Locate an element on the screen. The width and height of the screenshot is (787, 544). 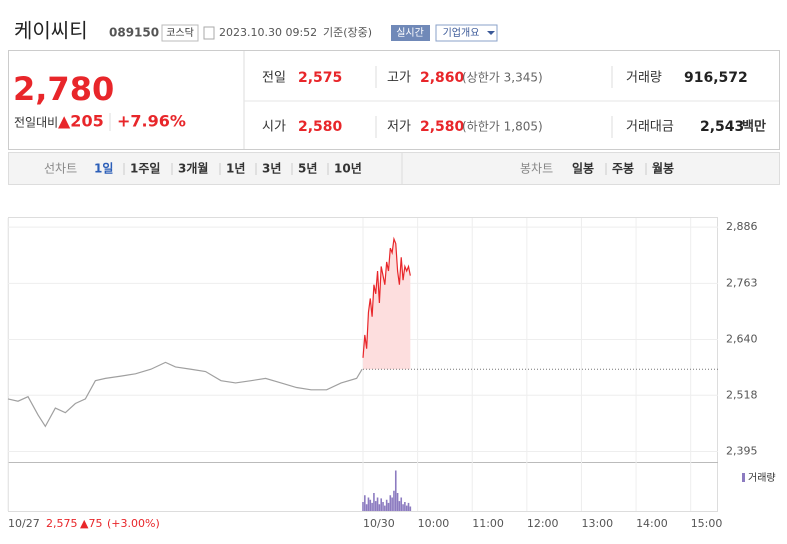
tab: 주봉 is located at coordinates (623, 169).